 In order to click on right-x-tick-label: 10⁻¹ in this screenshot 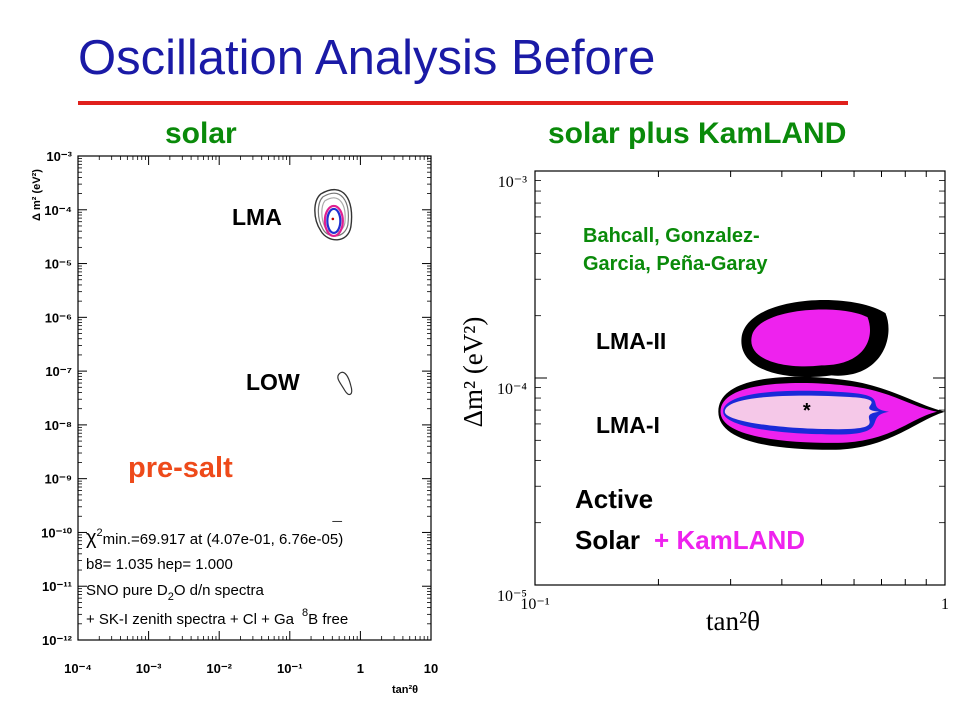, I will do `click(534, 604)`.